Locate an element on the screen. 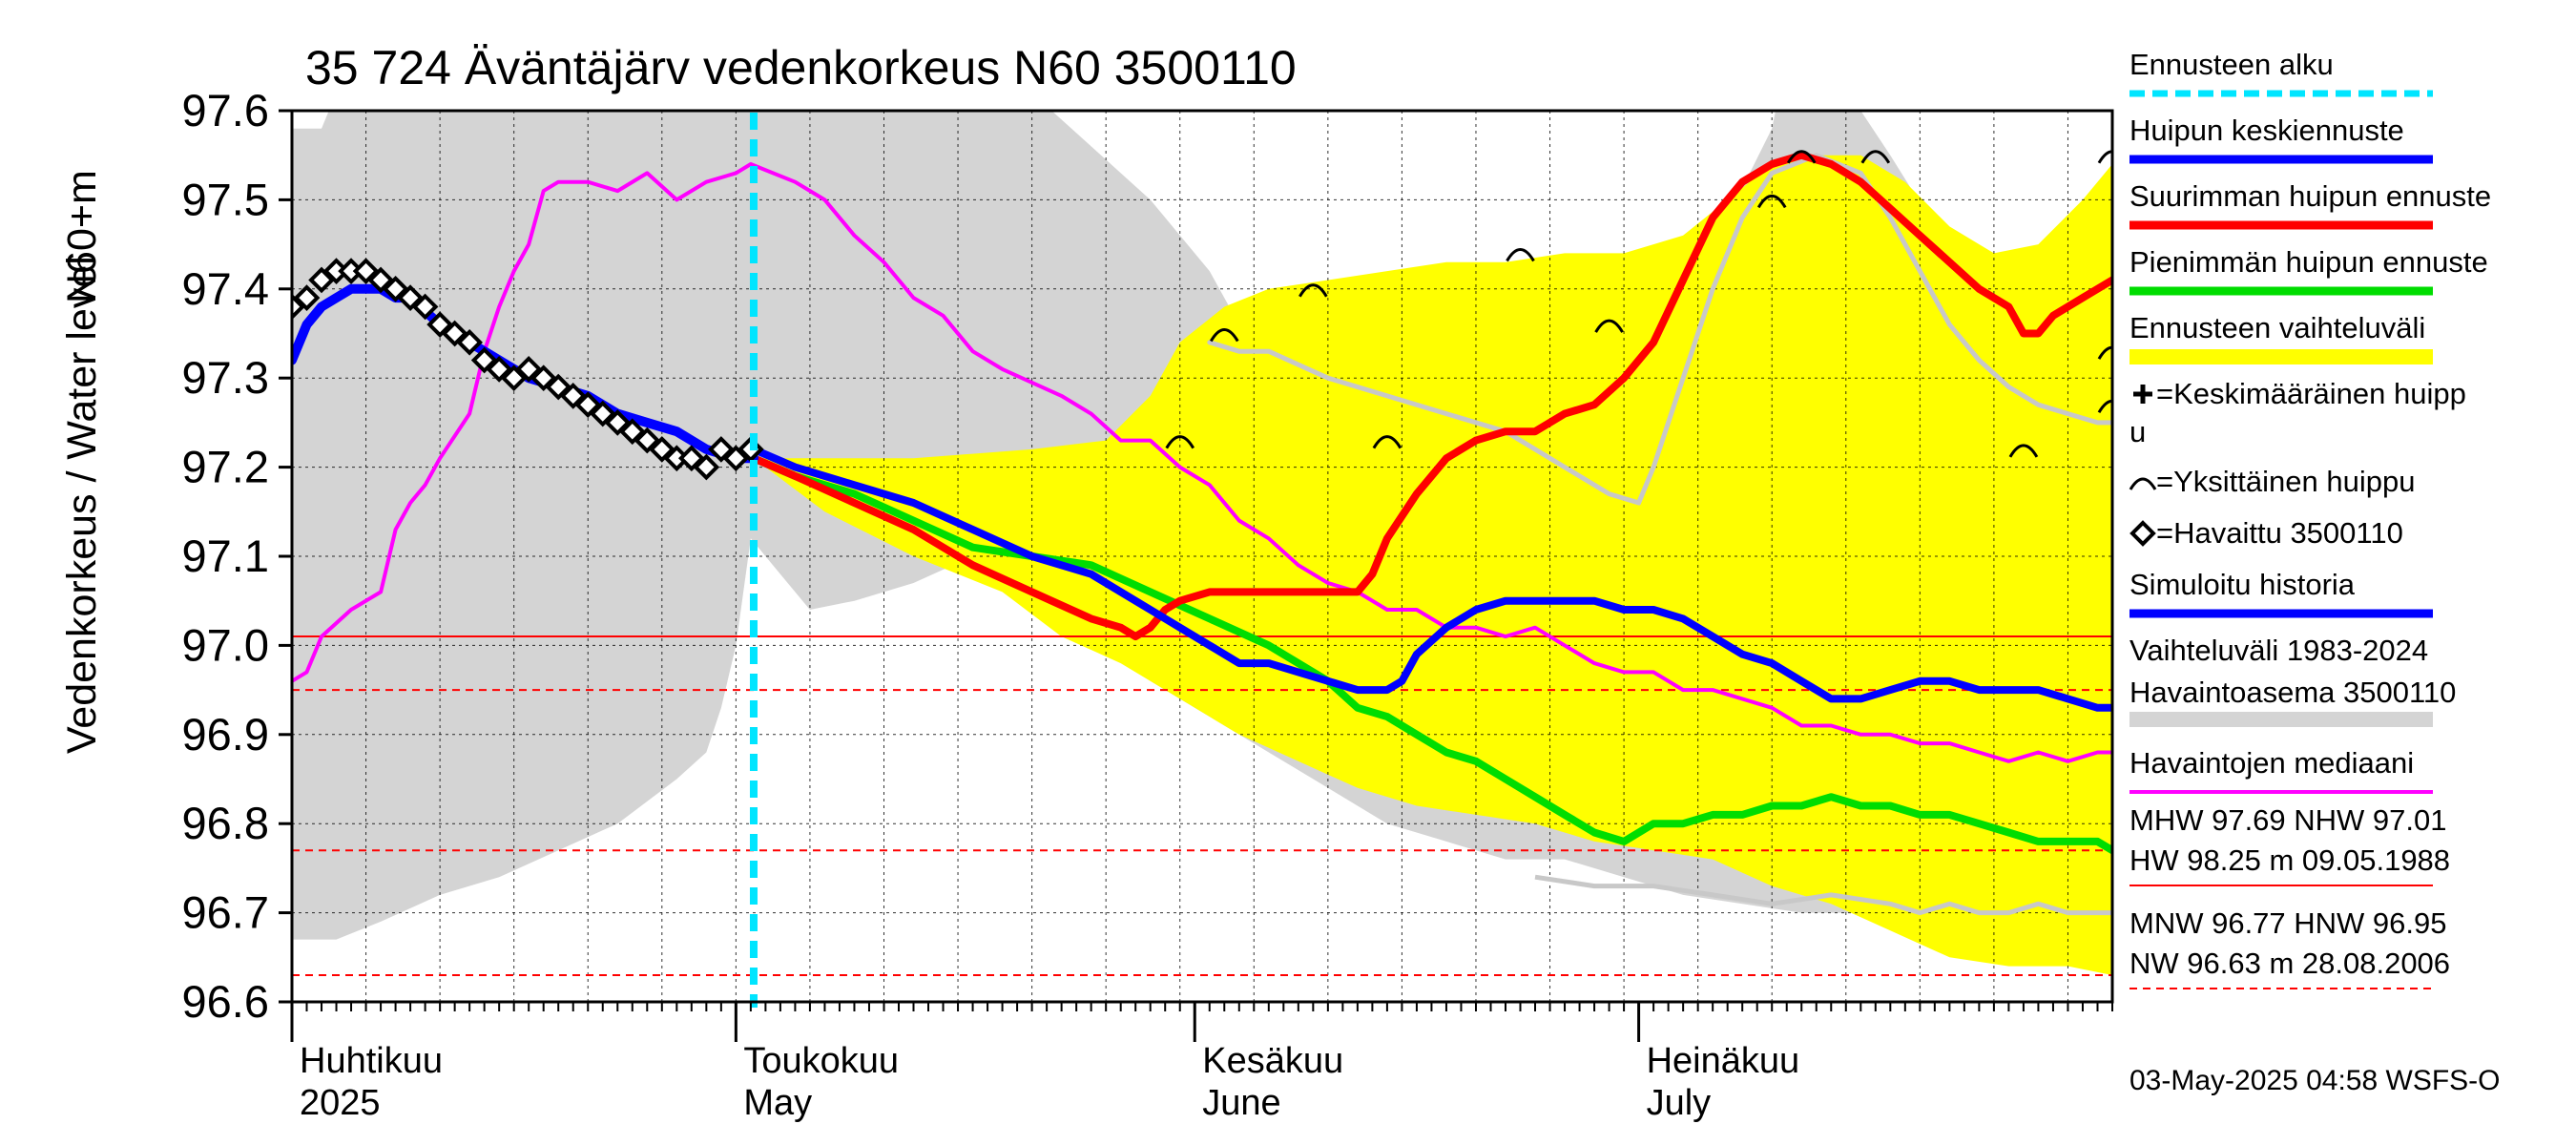  legend-item: Huipun keskiennuste is located at coordinates (2281, 139).